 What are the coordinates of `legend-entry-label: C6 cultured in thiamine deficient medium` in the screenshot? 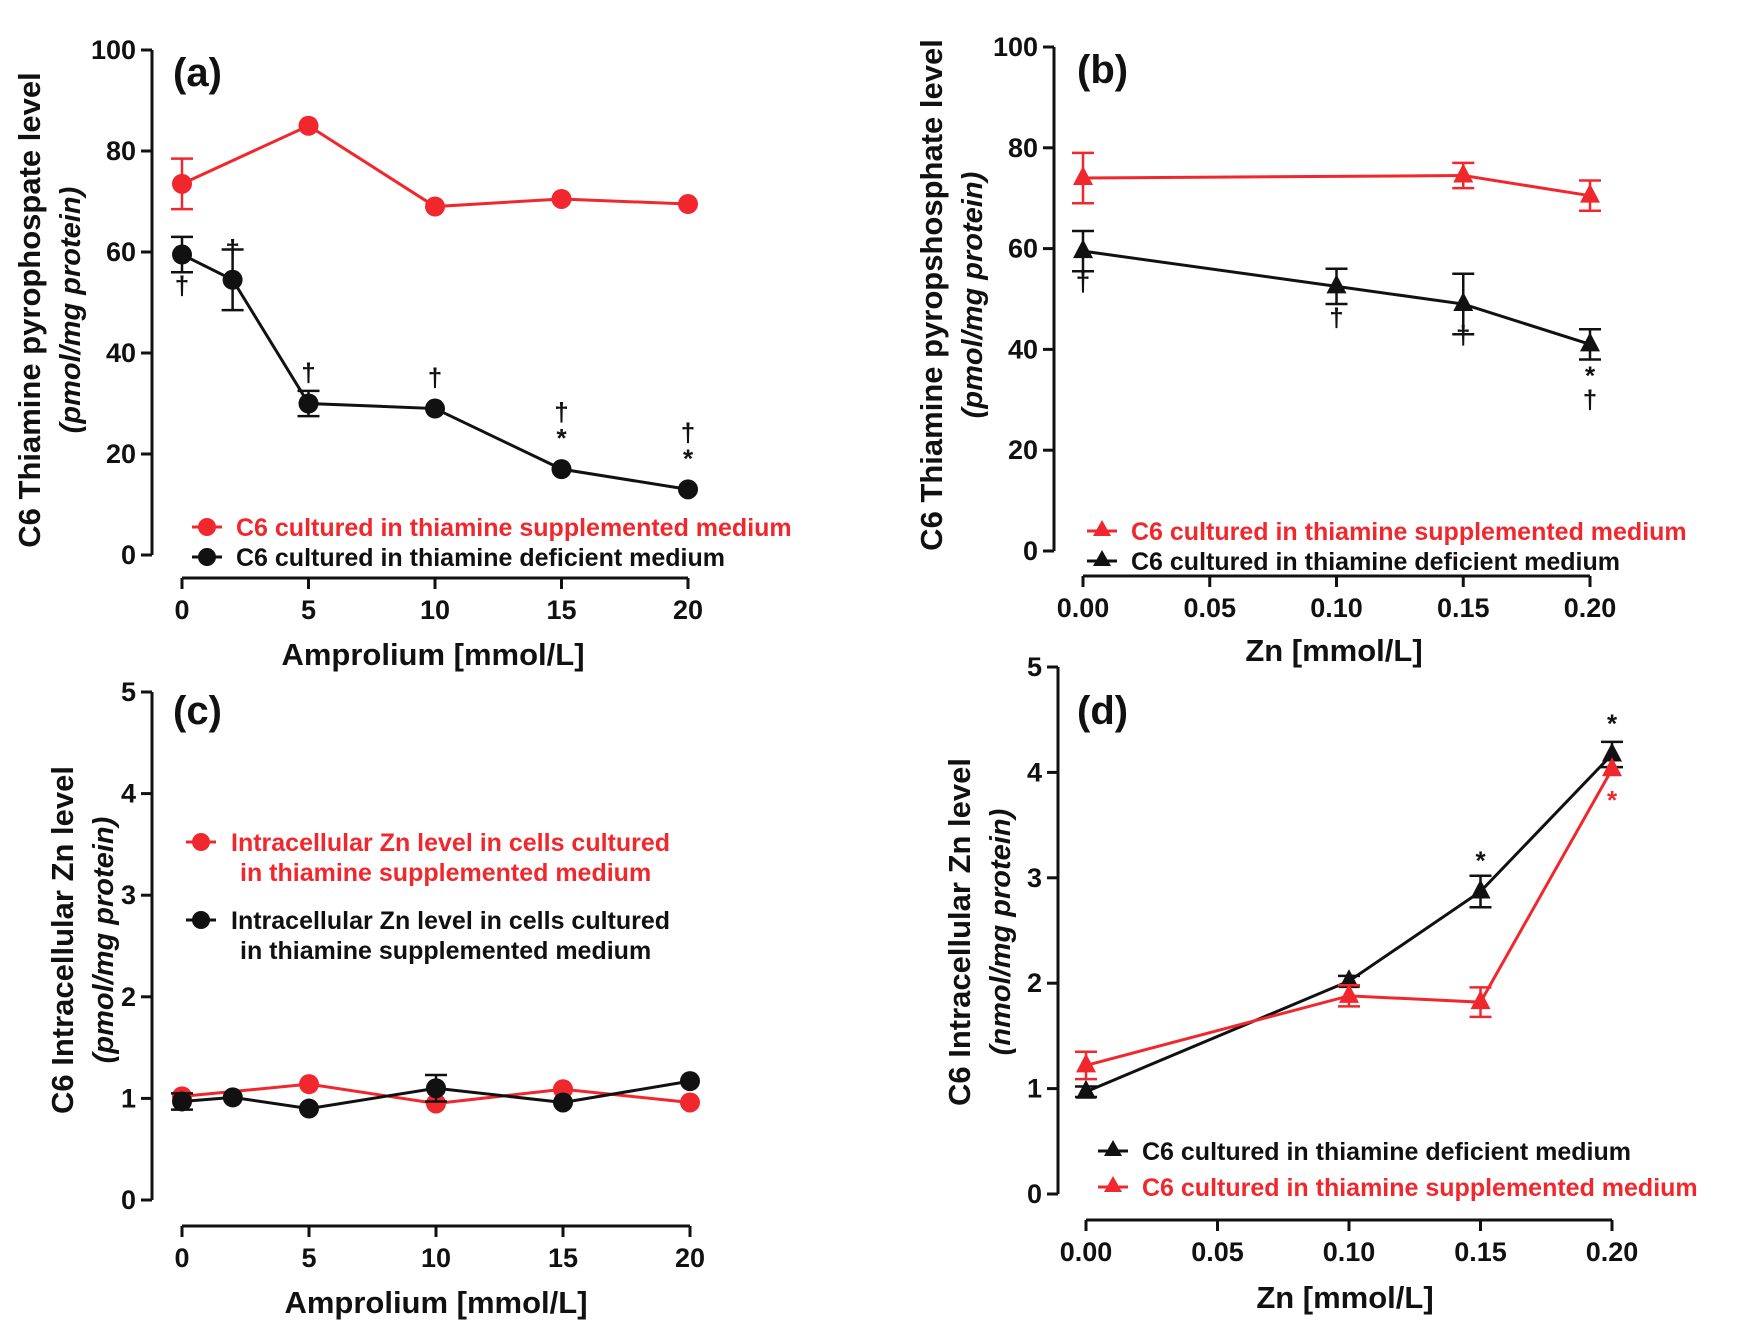 It's located at (480, 558).